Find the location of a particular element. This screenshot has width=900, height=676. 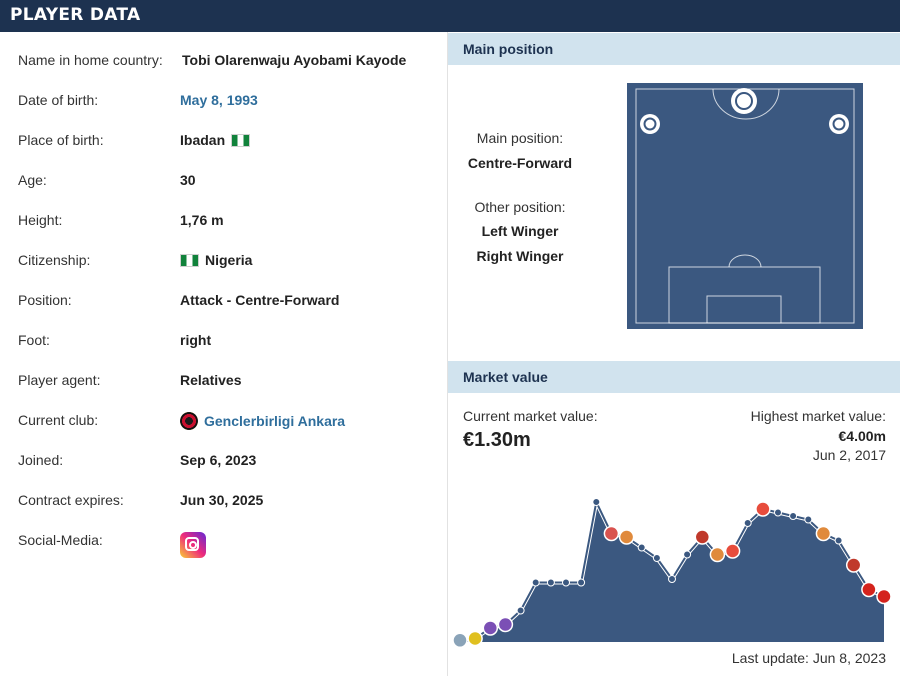

position-pitch is located at coordinates (745, 206).